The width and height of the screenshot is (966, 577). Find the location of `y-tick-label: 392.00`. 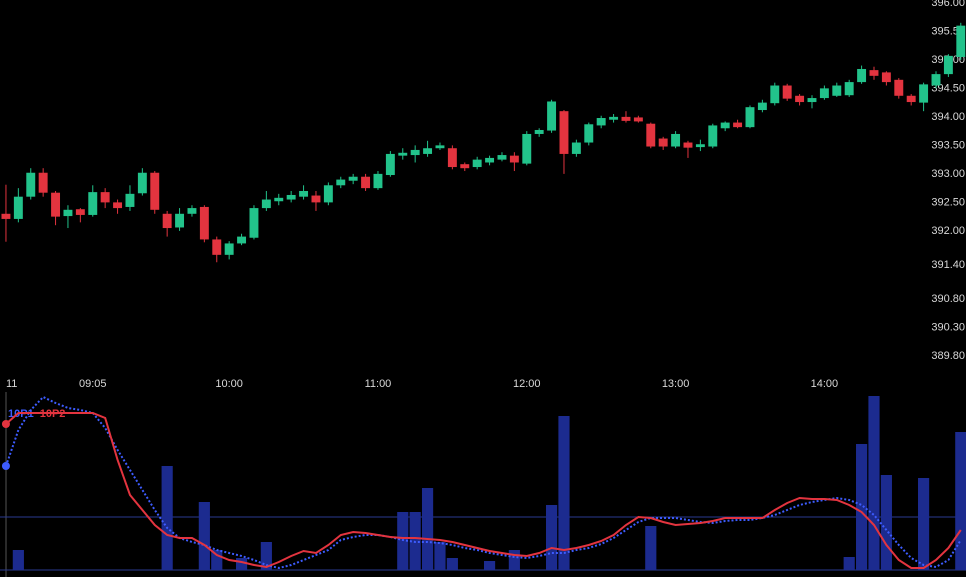

y-tick-label: 392.00 is located at coordinates (948, 231).